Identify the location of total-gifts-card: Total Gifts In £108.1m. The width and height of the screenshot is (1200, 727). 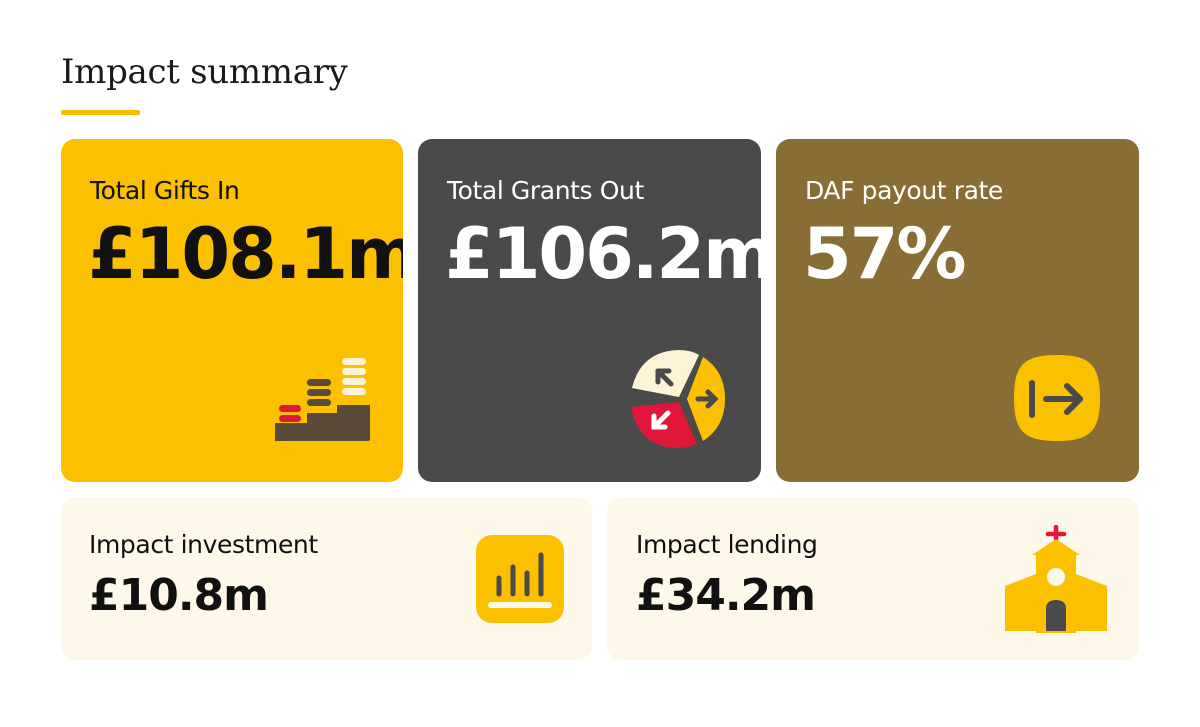
(232, 310).